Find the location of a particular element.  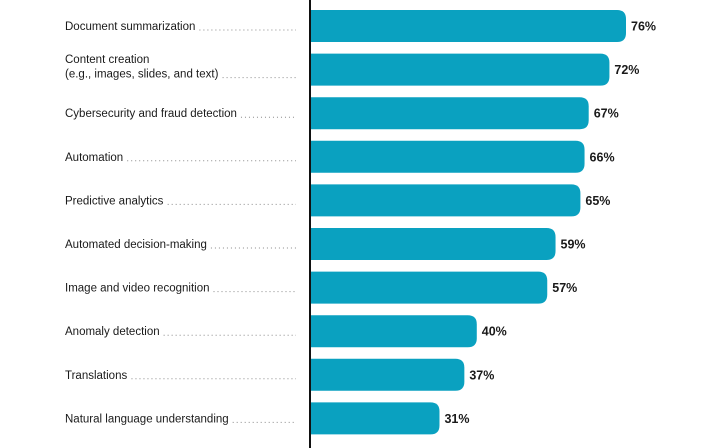

category-label: Content creation is located at coordinates (107, 60).